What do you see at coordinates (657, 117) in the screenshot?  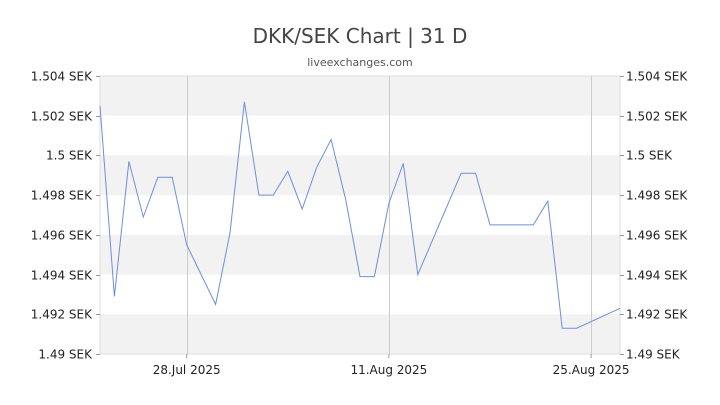 I see `y-tick-label-right: 1.502 SEK` at bounding box center [657, 117].